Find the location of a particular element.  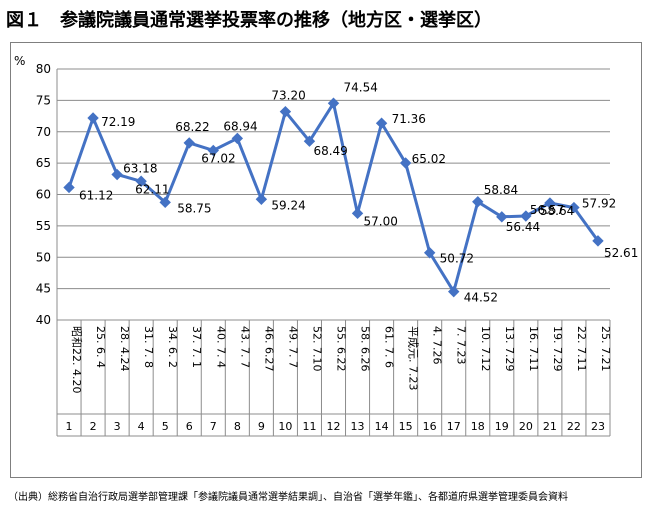

data-label: 74.54 is located at coordinates (361, 87).